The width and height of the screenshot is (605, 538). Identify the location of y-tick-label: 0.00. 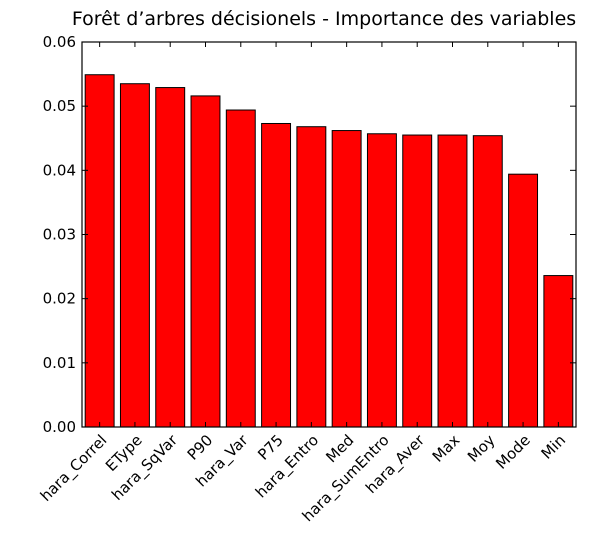
(59, 427).